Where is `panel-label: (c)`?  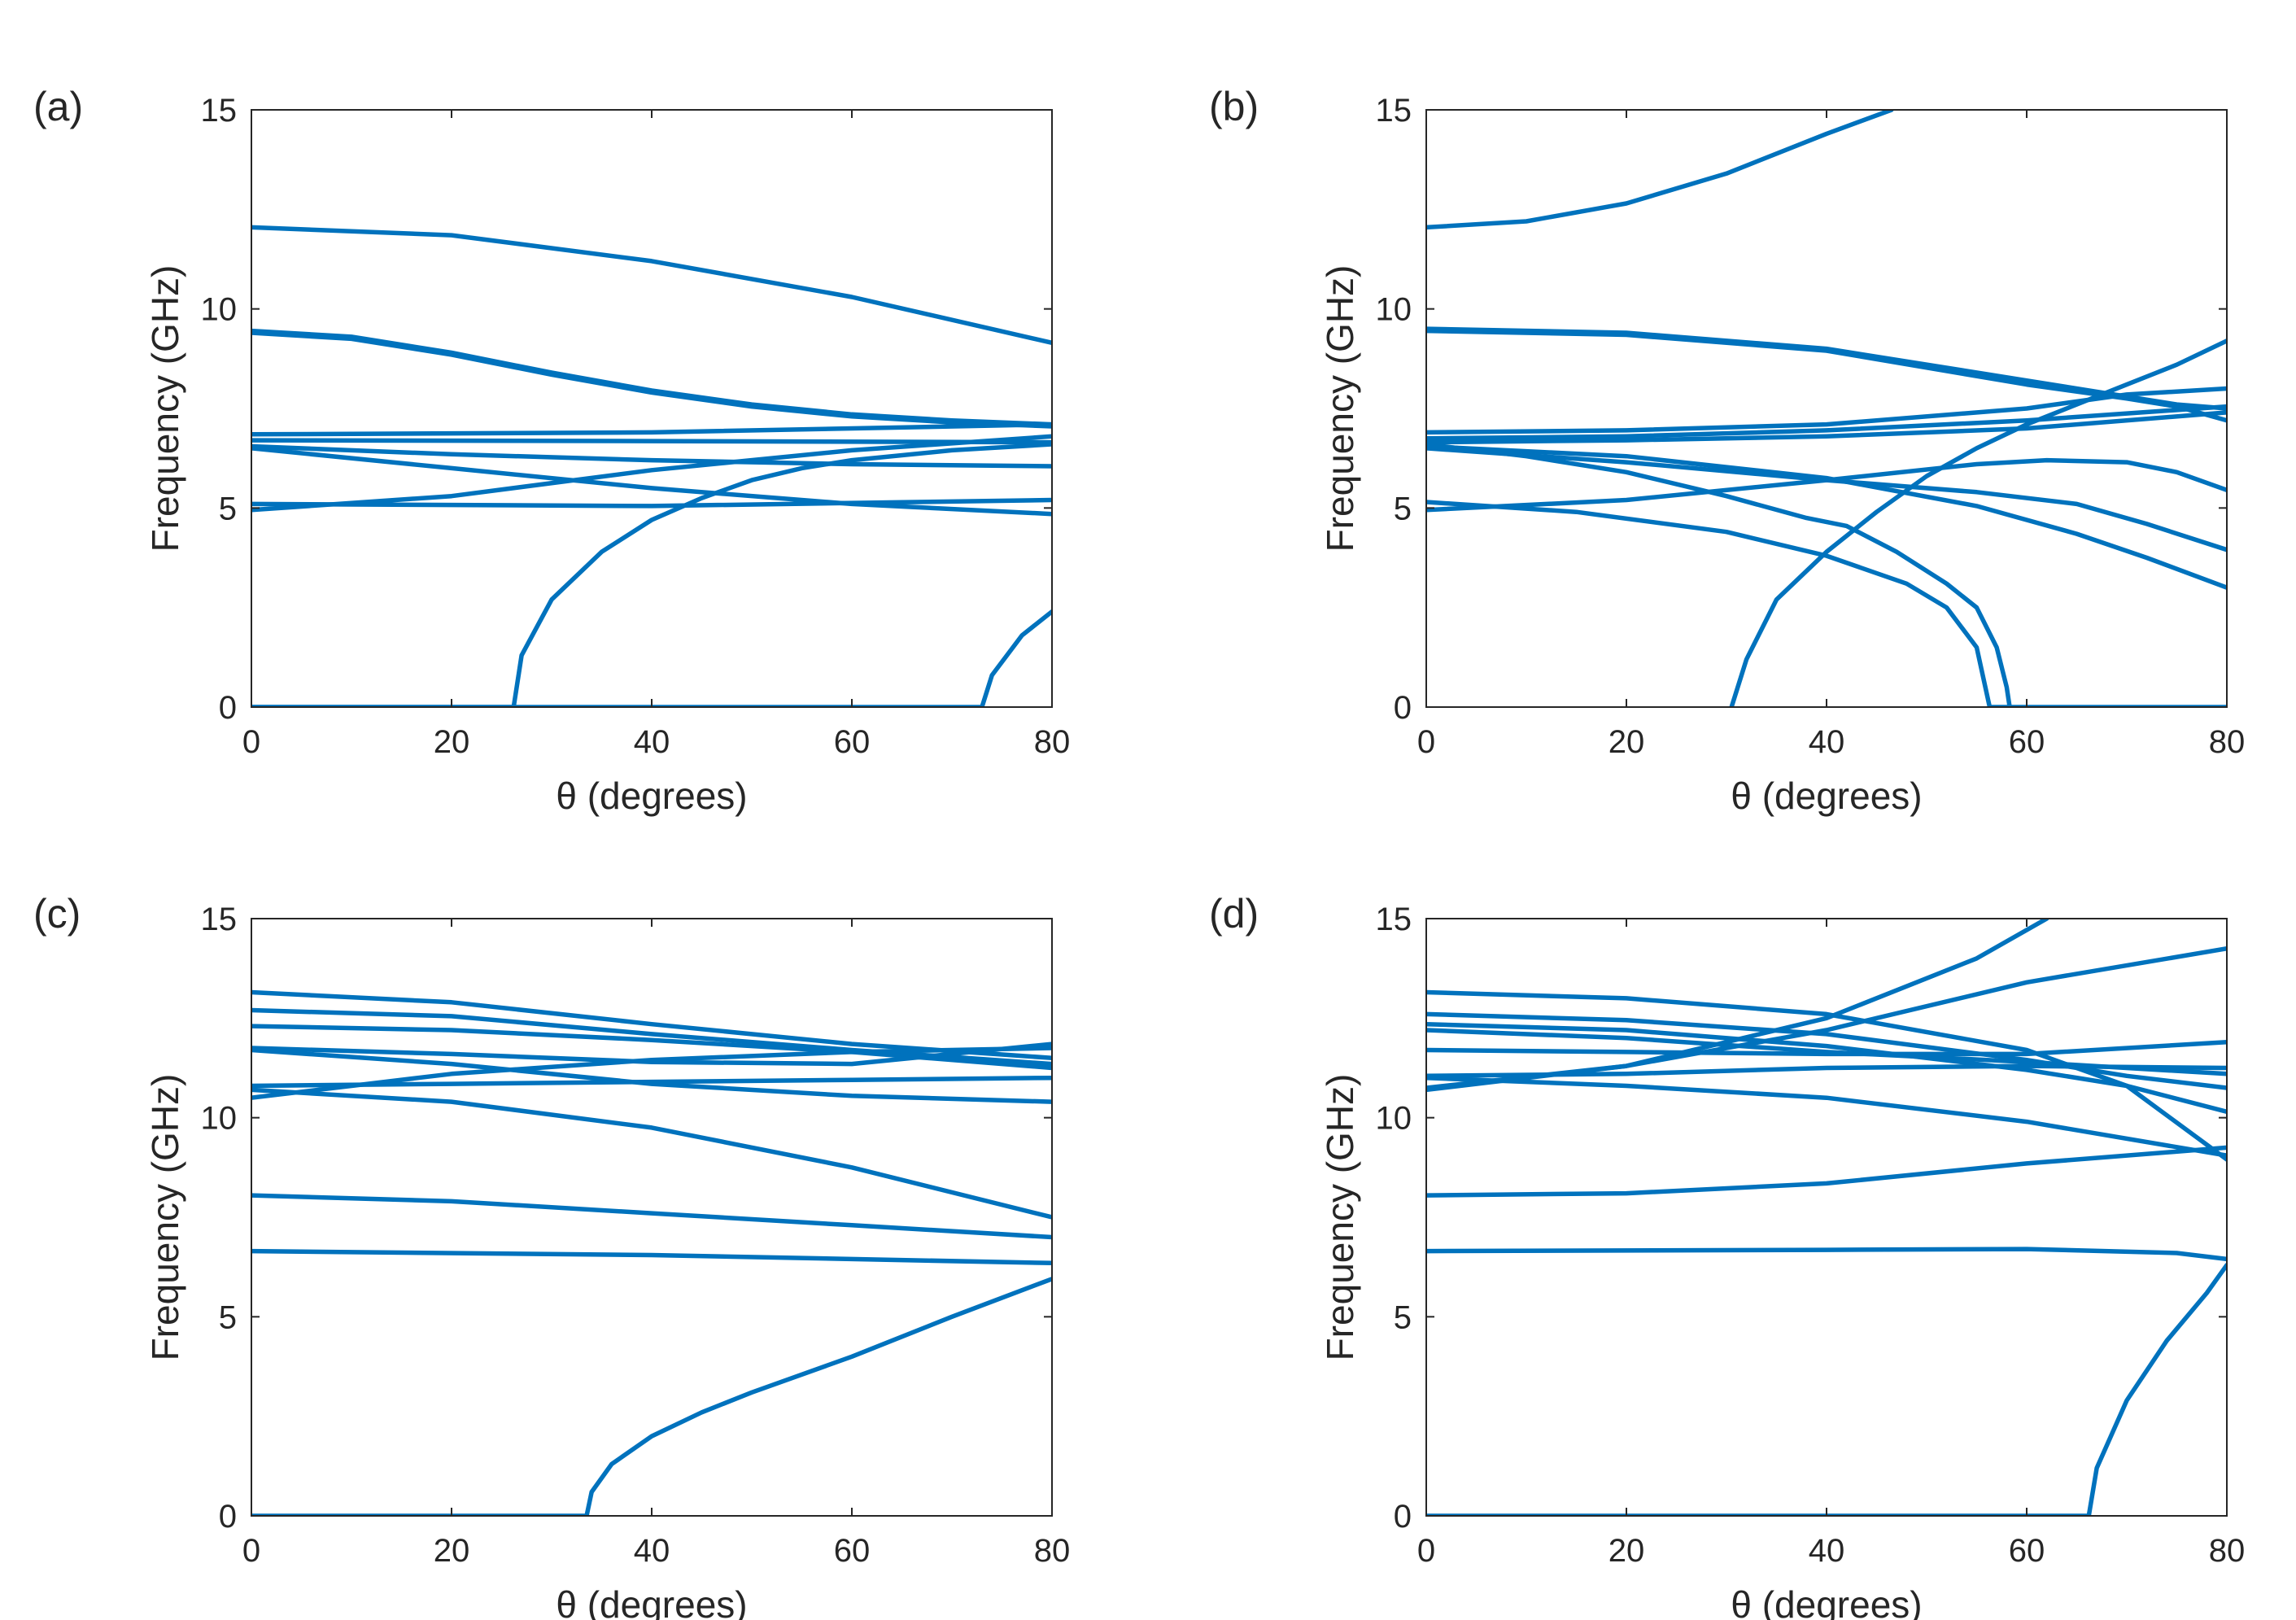
panel-label: (c) is located at coordinates (57, 914).